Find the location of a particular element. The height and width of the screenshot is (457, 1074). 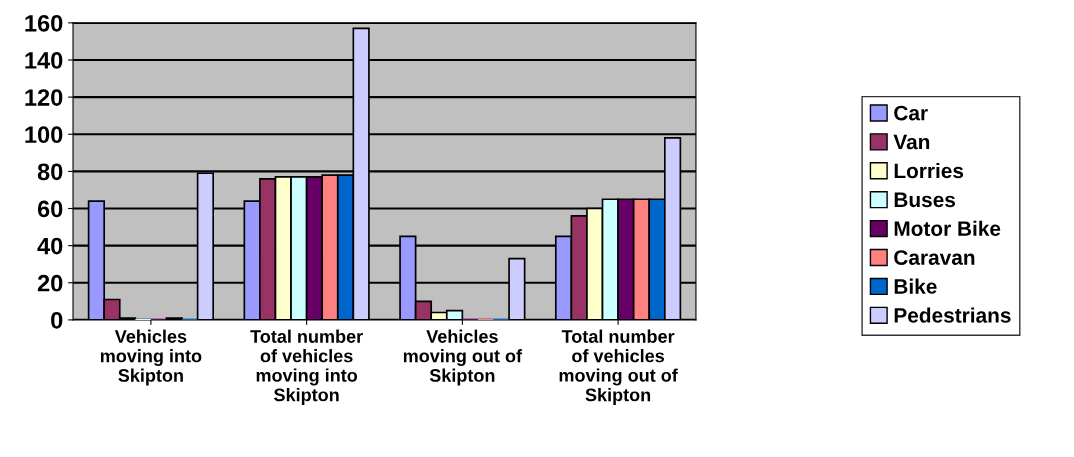

y-tick-label: 80 is located at coordinates (50, 172).